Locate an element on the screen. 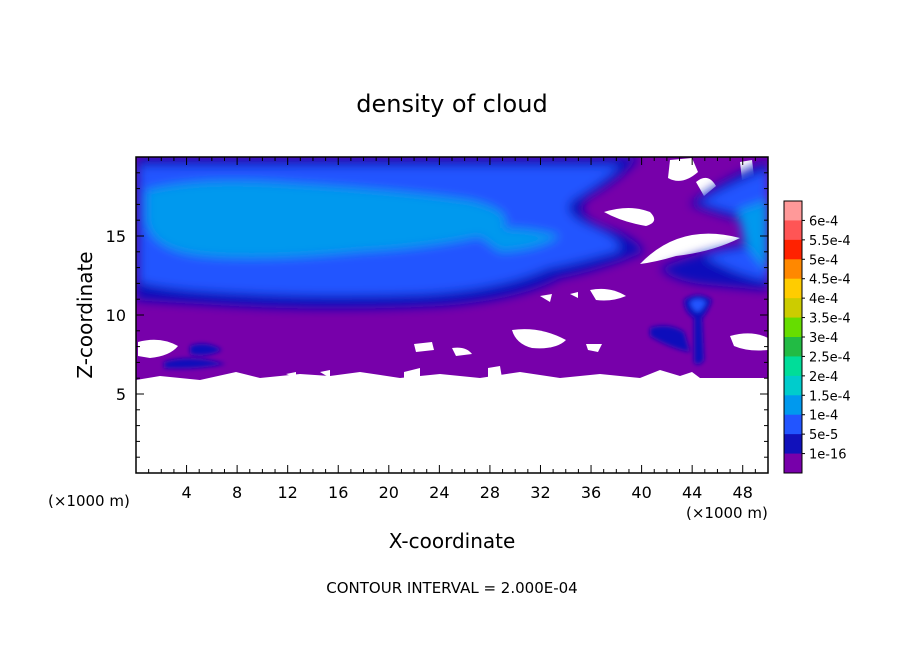  colorbar-label: 4e-4 is located at coordinates (823, 299).